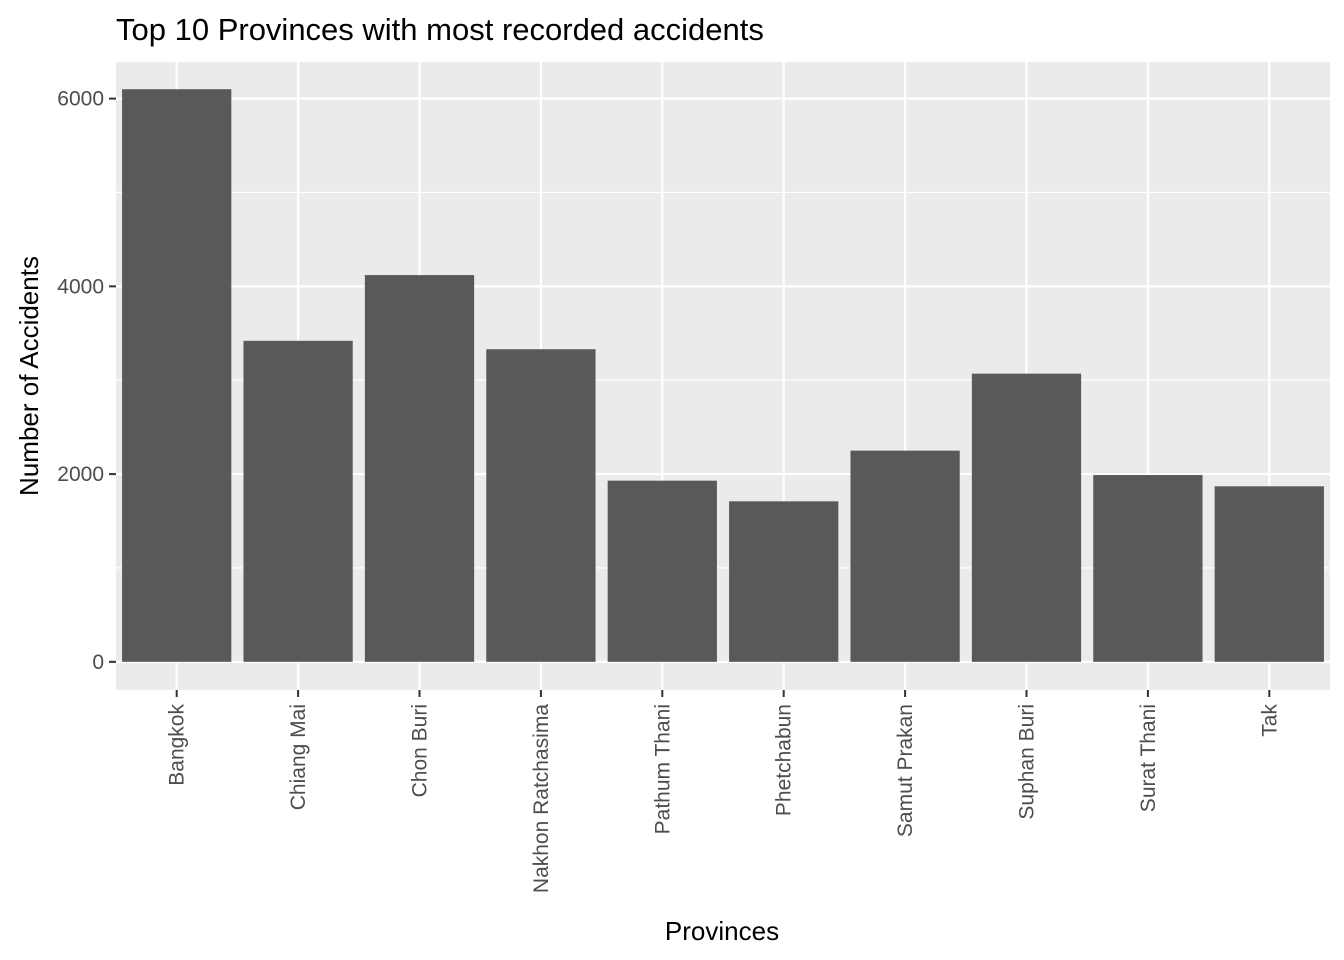  Describe the element at coordinates (98, 662) in the screenshot. I see `y-tick-label: 0` at that location.